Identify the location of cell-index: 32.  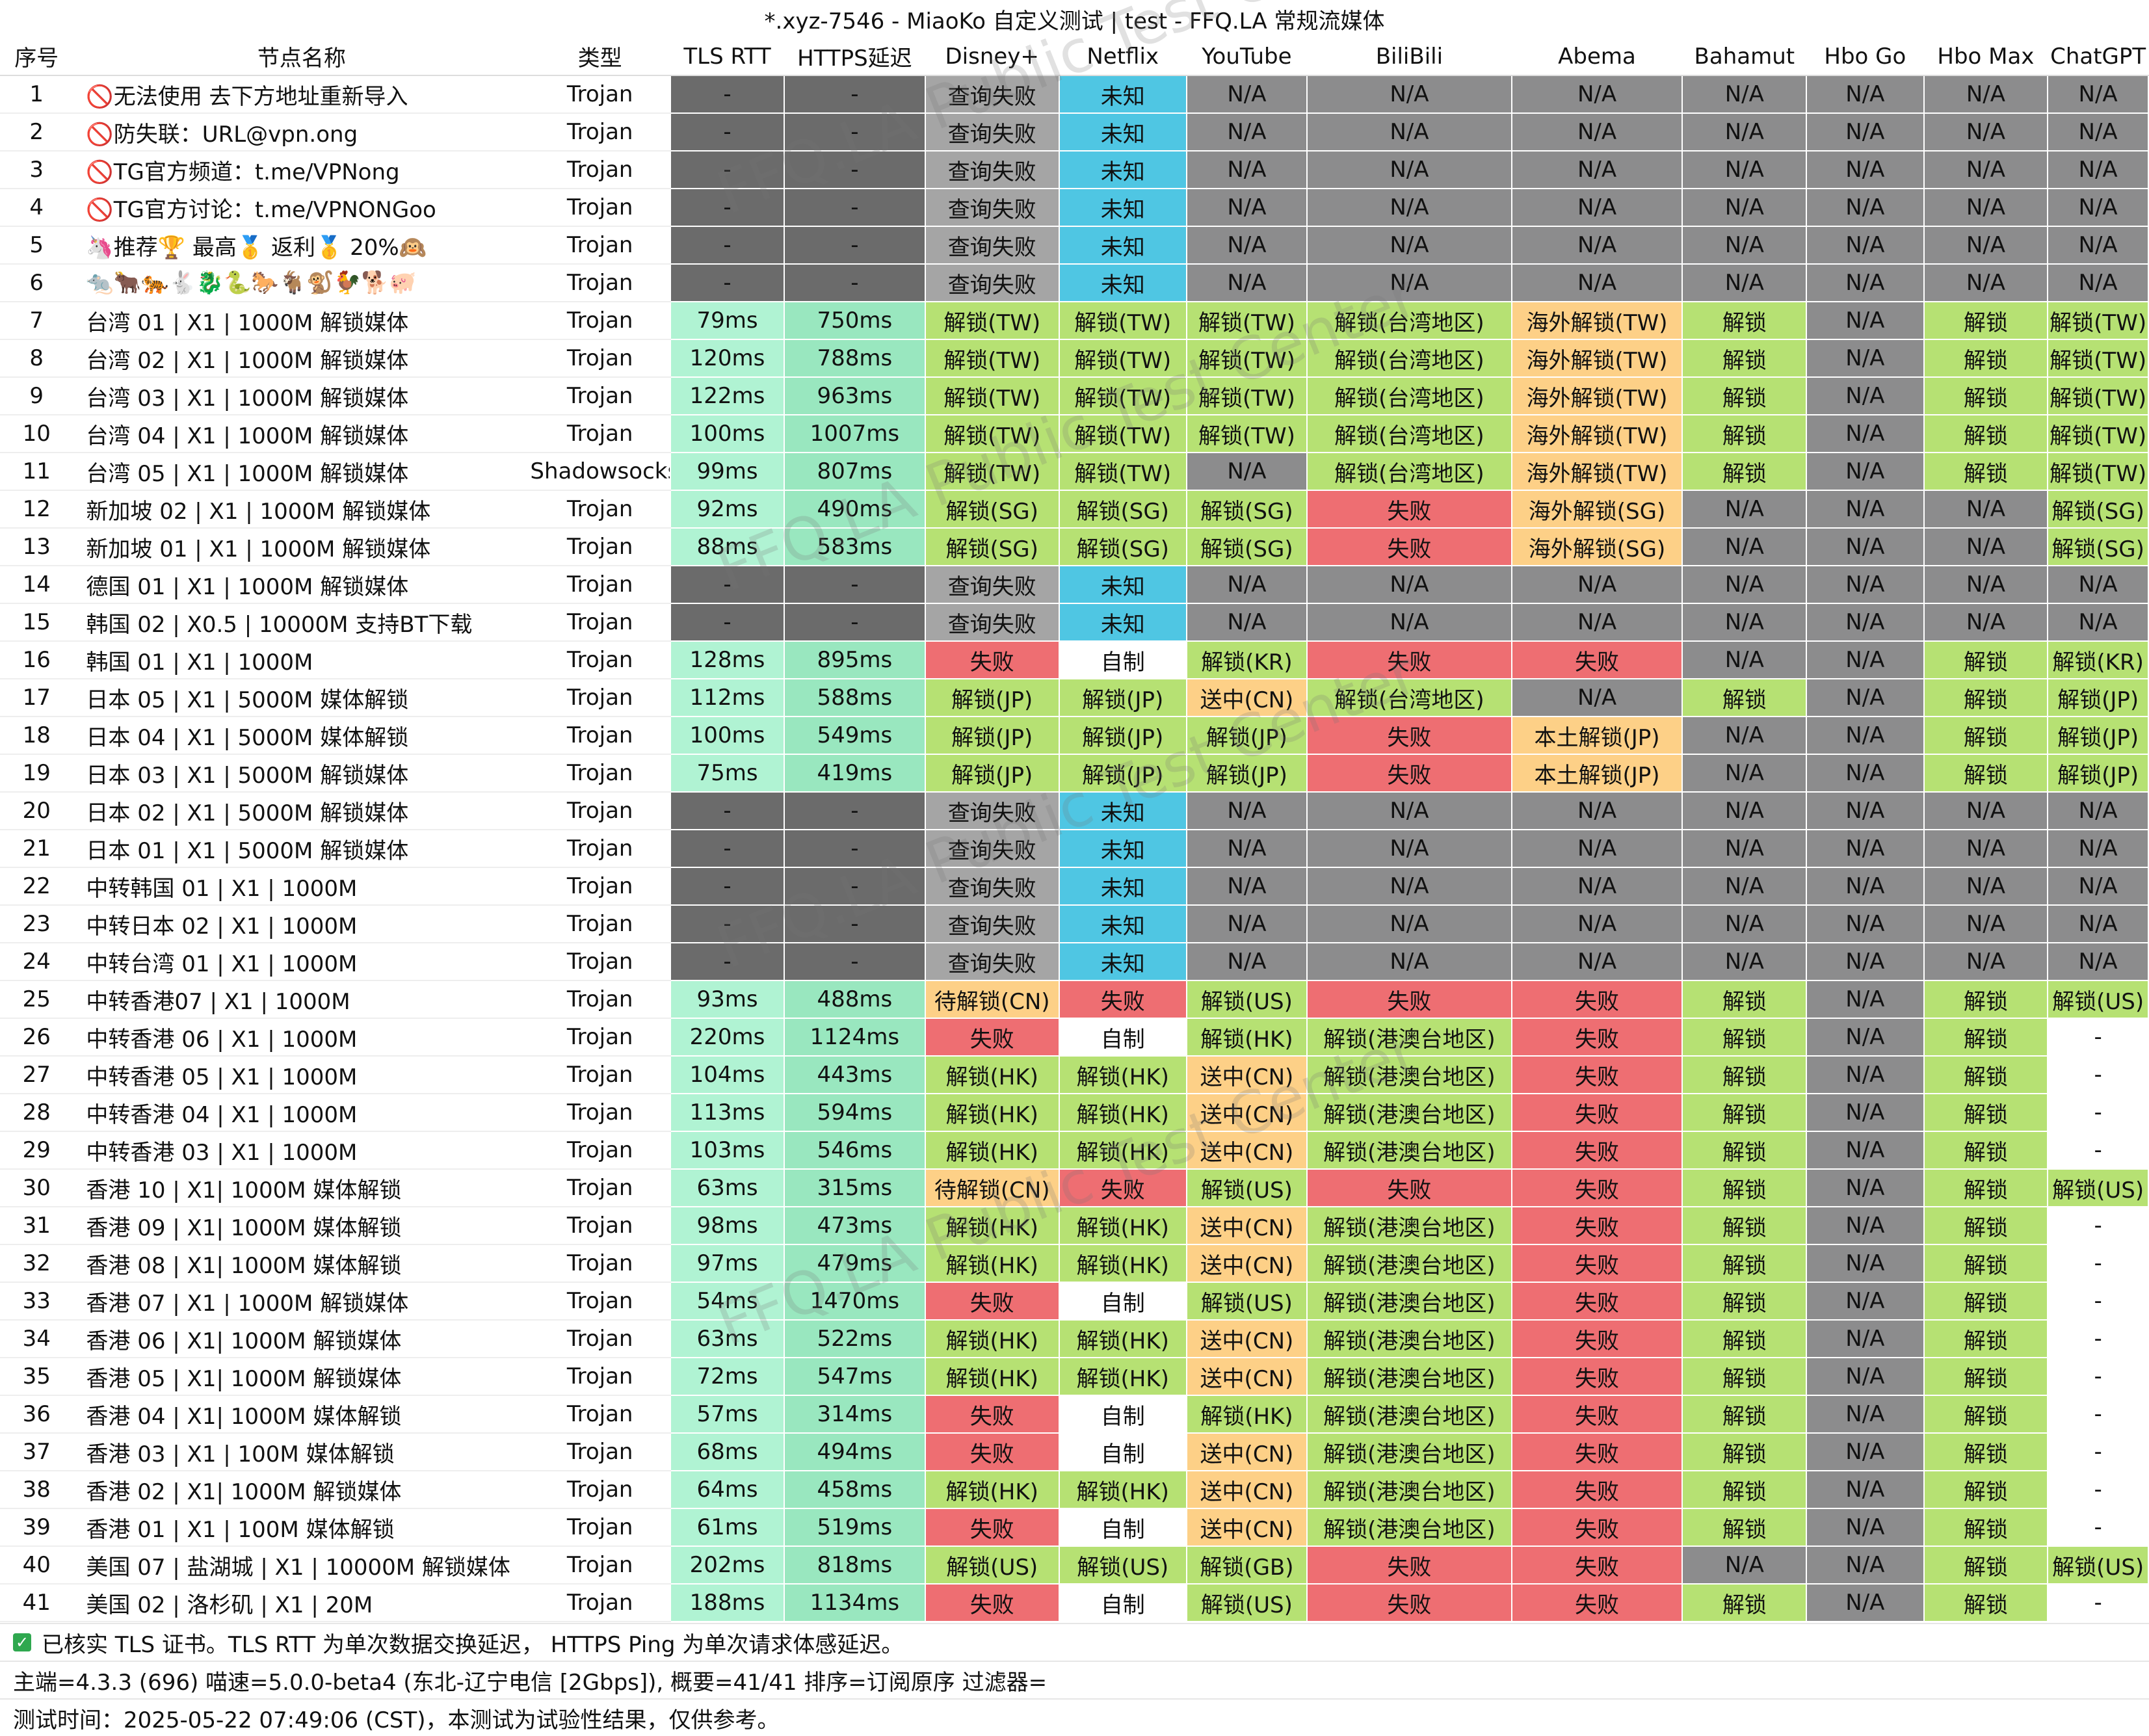
(37, 1263).